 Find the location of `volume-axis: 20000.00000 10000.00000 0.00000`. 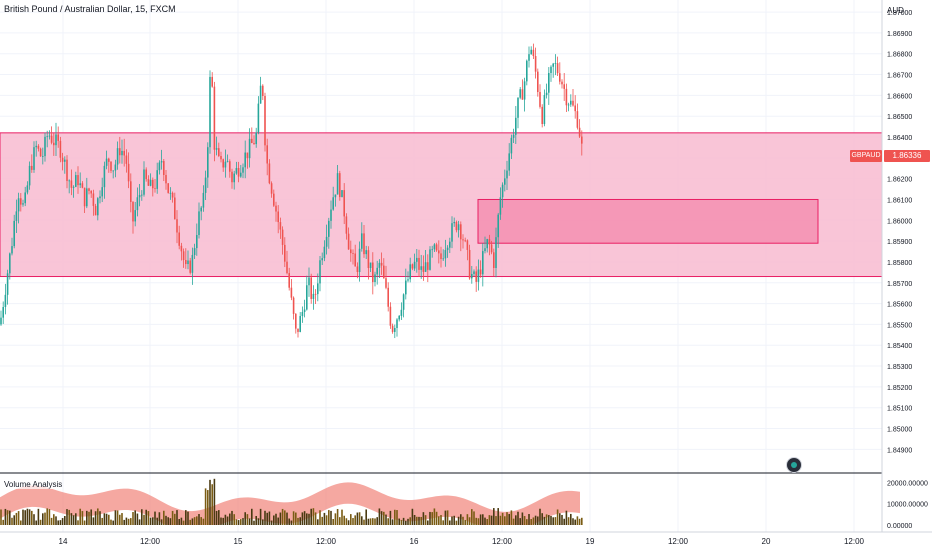

volume-axis: 20000.00000 10000.00000 0.00000 is located at coordinates (907, 505).